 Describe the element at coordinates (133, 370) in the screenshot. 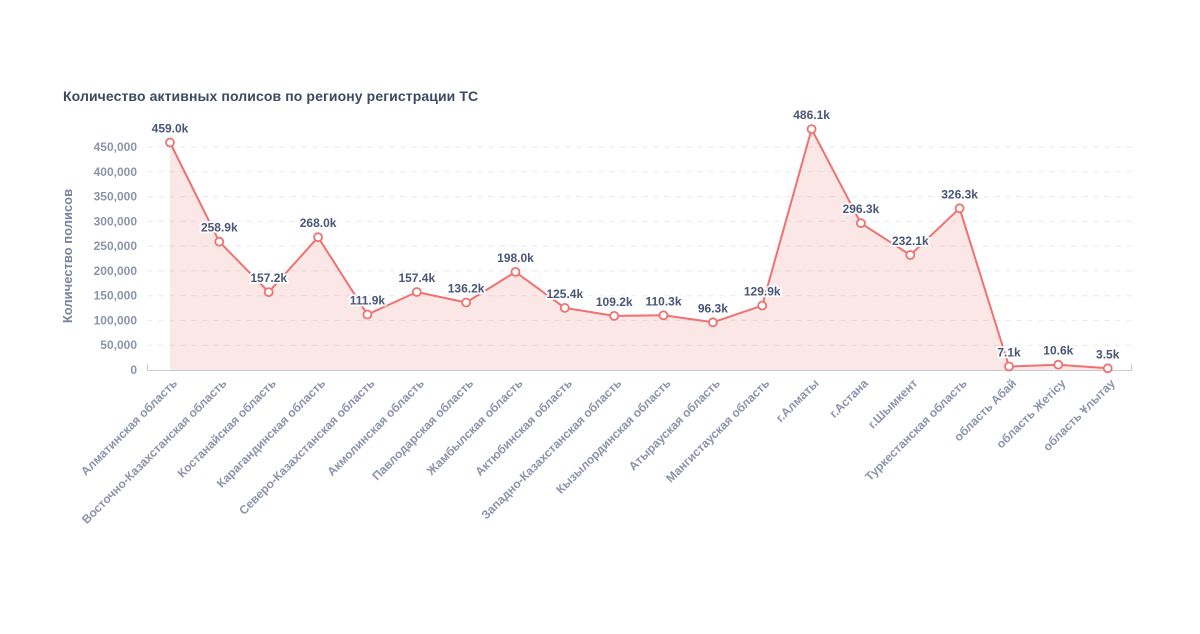

I see `y-tick-label: 0` at that location.